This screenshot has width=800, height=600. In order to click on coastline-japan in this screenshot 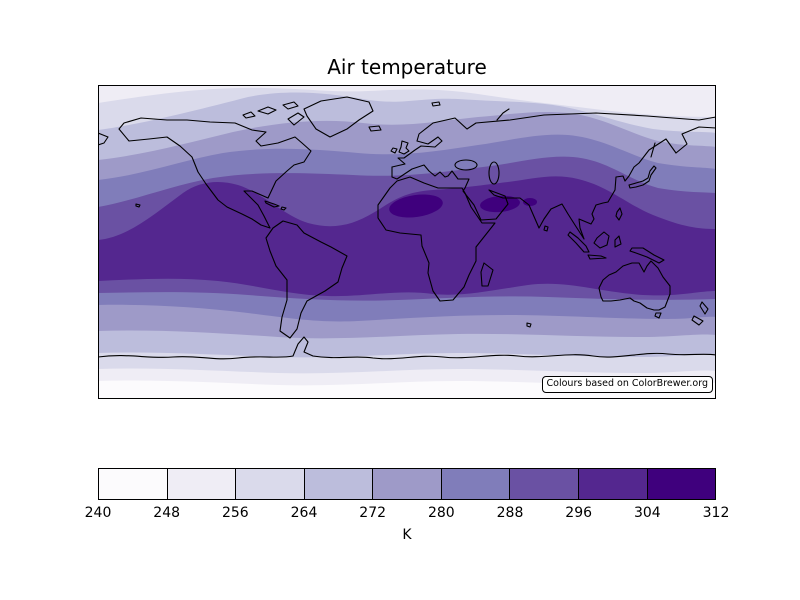, I will do `click(642, 165)`.